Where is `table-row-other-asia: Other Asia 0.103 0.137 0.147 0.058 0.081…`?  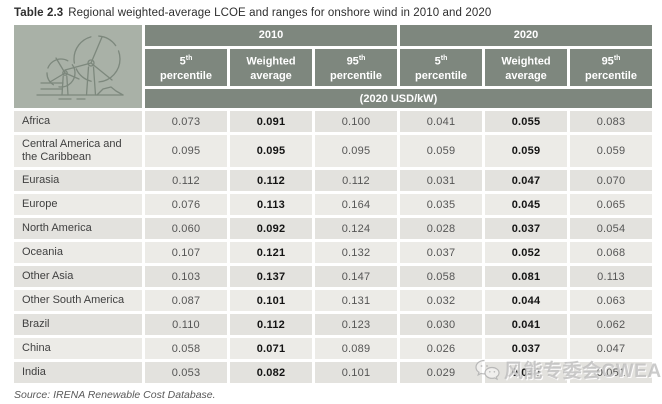 table-row-other-asia: Other Asia 0.103 0.137 0.147 0.058 0.081… is located at coordinates (333, 276).